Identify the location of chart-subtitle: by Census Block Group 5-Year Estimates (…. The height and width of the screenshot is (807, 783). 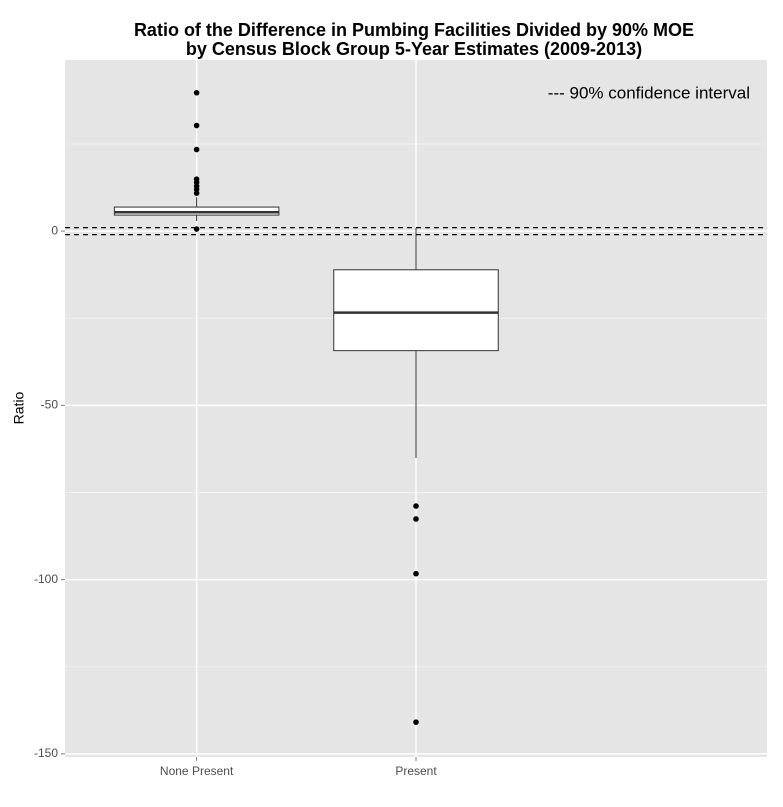
(414, 49).